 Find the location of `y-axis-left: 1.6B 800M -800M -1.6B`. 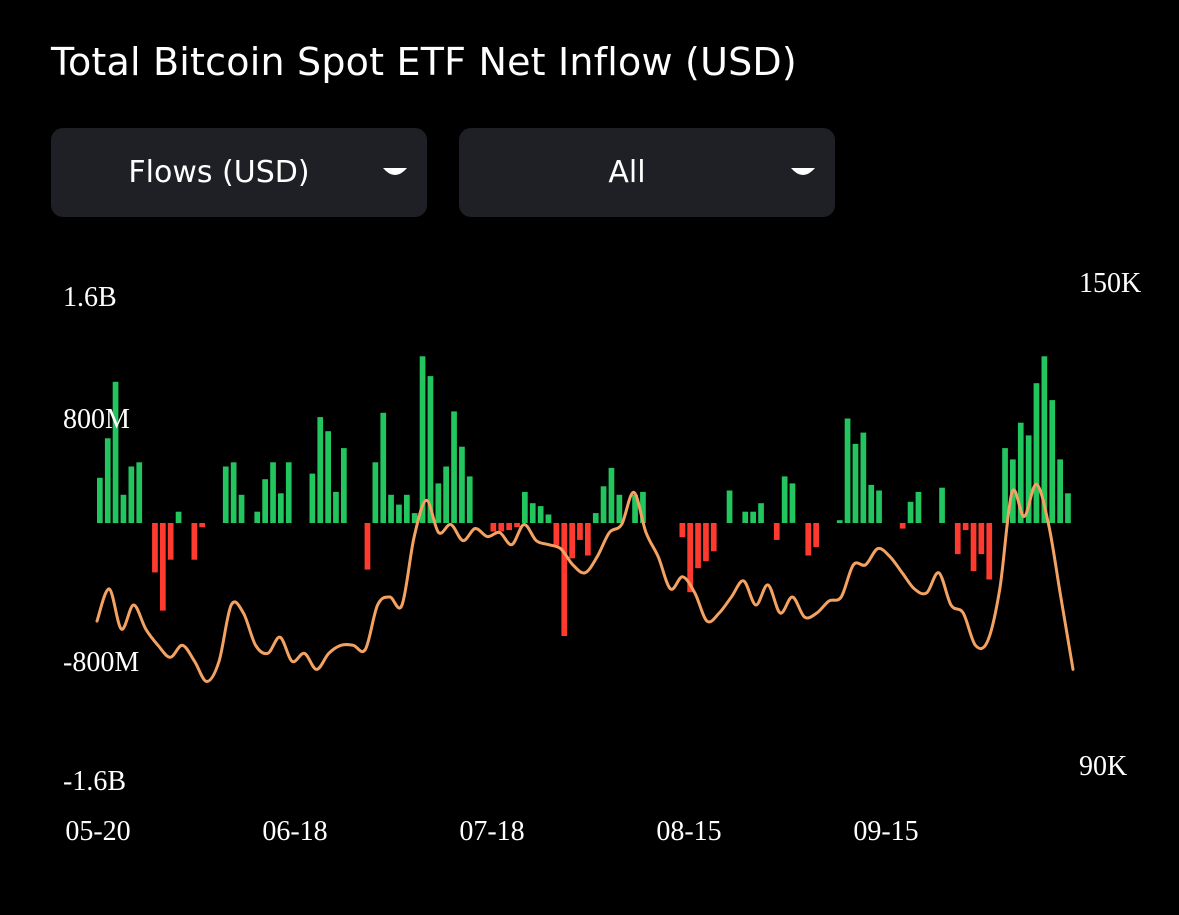

y-axis-left: 1.6B 800M -800M -1.6B is located at coordinates (101, 539).